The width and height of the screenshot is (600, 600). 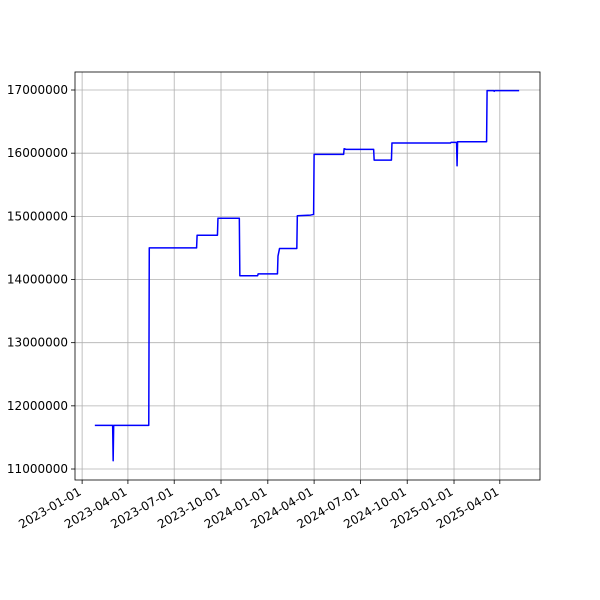 I want to click on y-tick-label: 11000000, so click(x=37, y=469).